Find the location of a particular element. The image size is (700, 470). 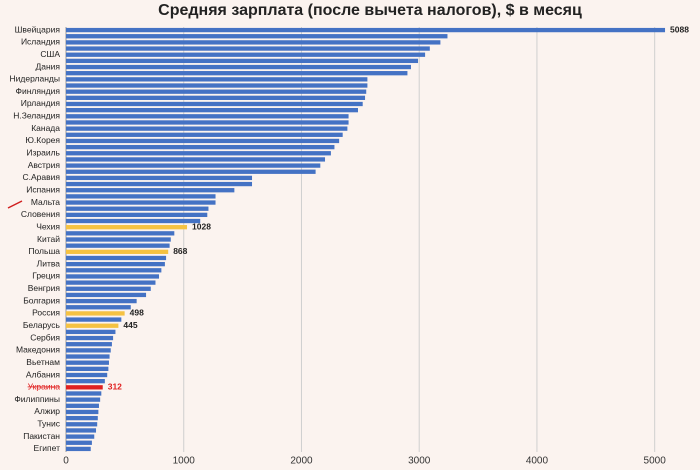

value-label: 5088 is located at coordinates (679, 29).